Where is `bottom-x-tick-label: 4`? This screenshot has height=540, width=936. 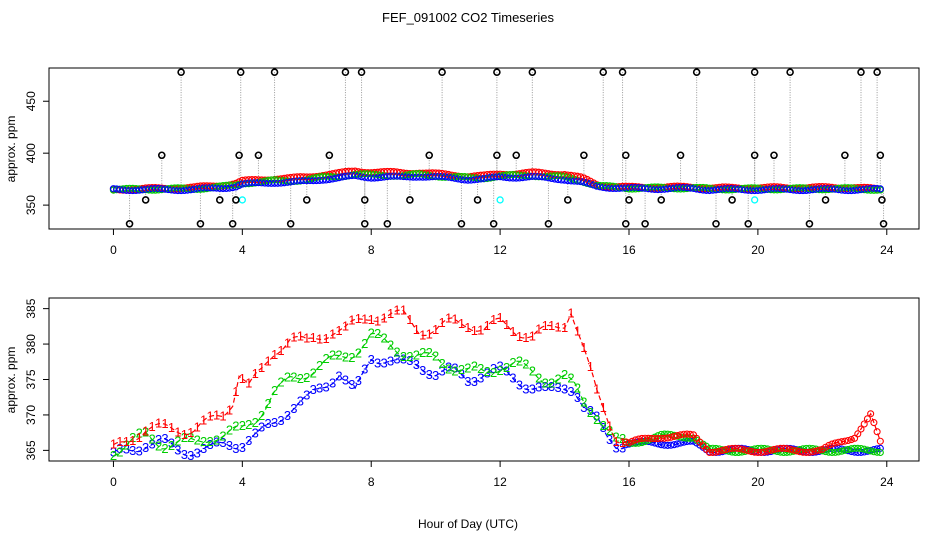 bottom-x-tick-label: 4 is located at coordinates (242, 482).